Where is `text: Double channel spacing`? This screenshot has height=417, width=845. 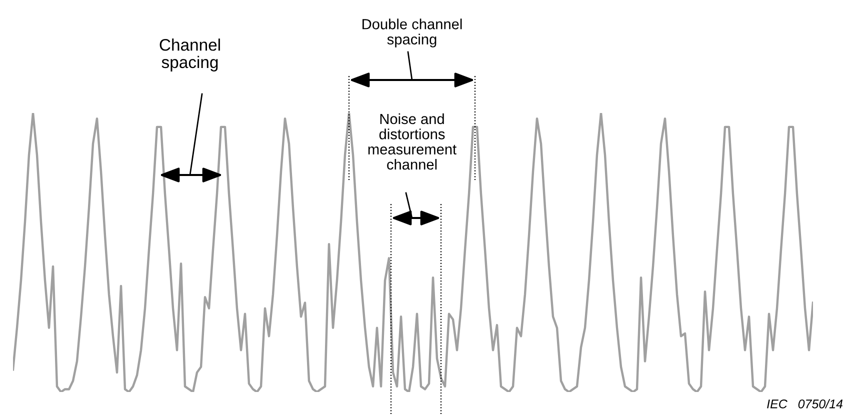
text: Double channel spacing is located at coordinates (412, 33).